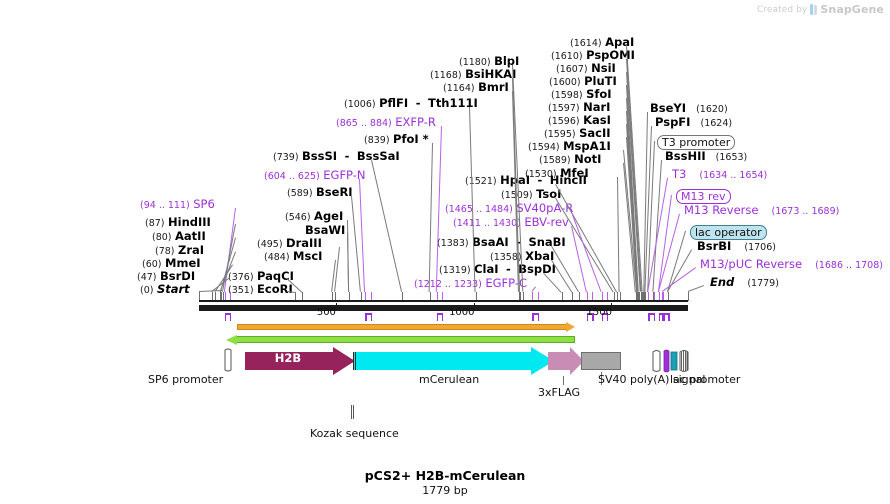 This screenshot has height=504, width=890. I want to click on label-draiii: (495) DraIII, so click(289, 244).